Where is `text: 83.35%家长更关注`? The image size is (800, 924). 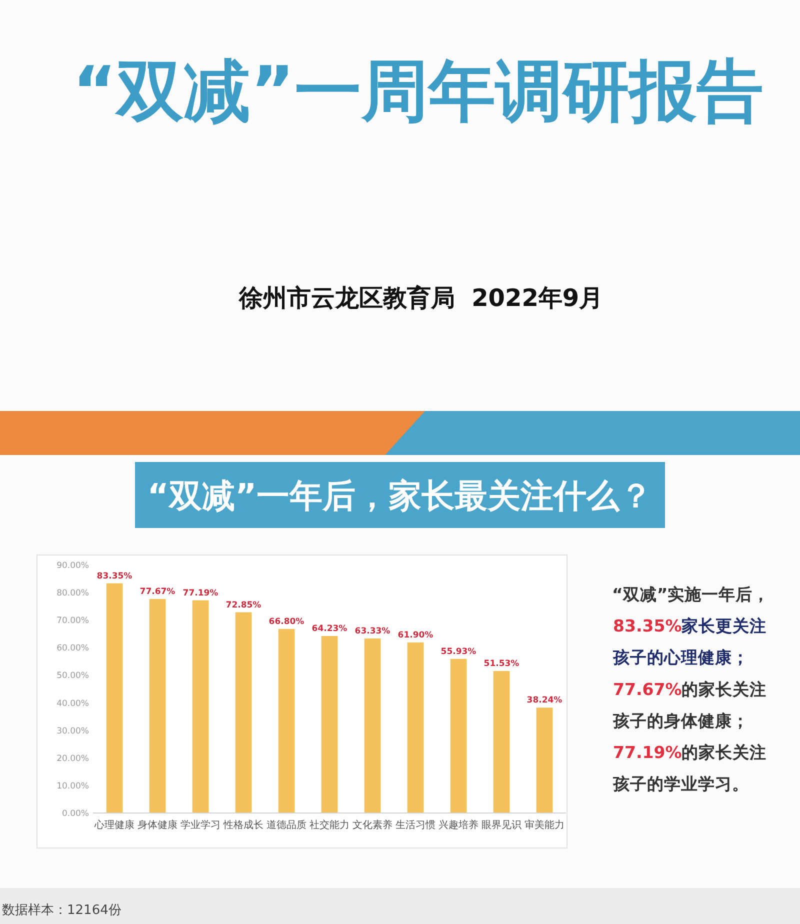 text: 83.35%家长更关注 is located at coordinates (690, 626).